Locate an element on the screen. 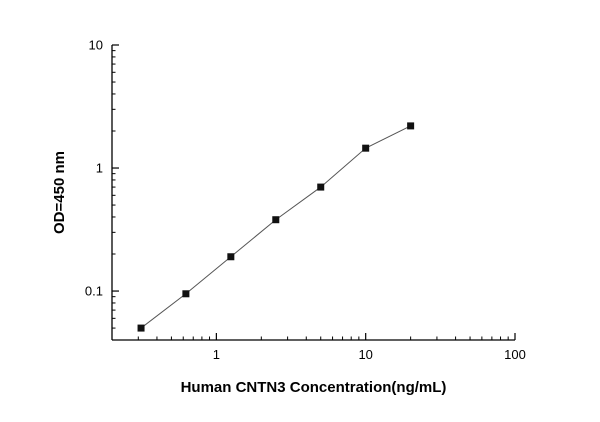 Image resolution: width=600 pixels, height=422 pixels. y-tick-label: 10 is located at coordinates (96, 45).